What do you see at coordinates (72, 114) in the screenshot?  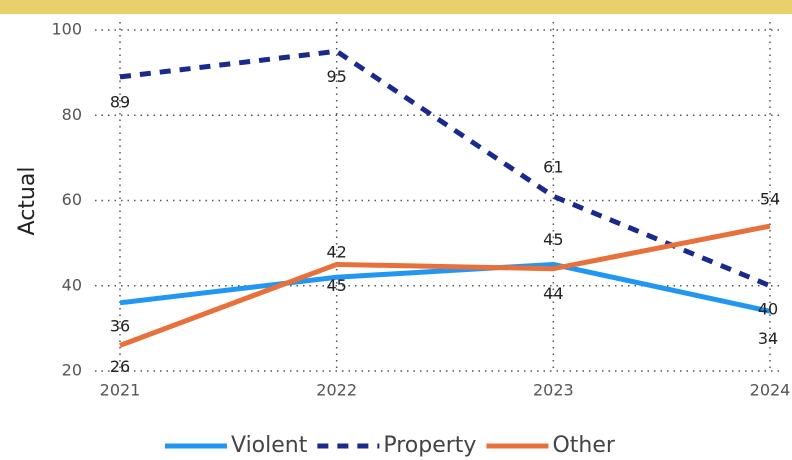 I see `y-tick-label: 80` at bounding box center [72, 114].